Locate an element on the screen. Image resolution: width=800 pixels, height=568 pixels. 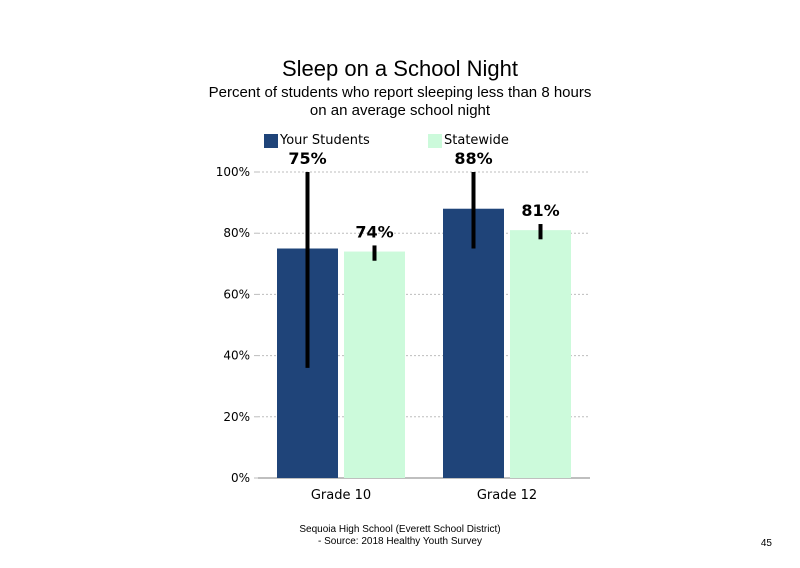
y-tick-label: 60% is located at coordinates (236, 294).